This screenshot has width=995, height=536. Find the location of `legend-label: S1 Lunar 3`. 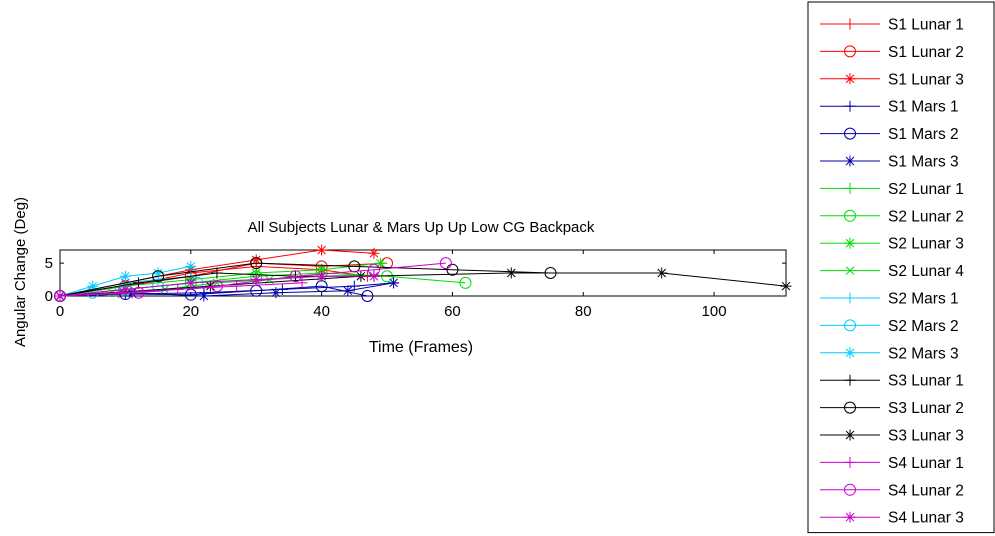

legend-label: S1 Lunar 3 is located at coordinates (926, 79).